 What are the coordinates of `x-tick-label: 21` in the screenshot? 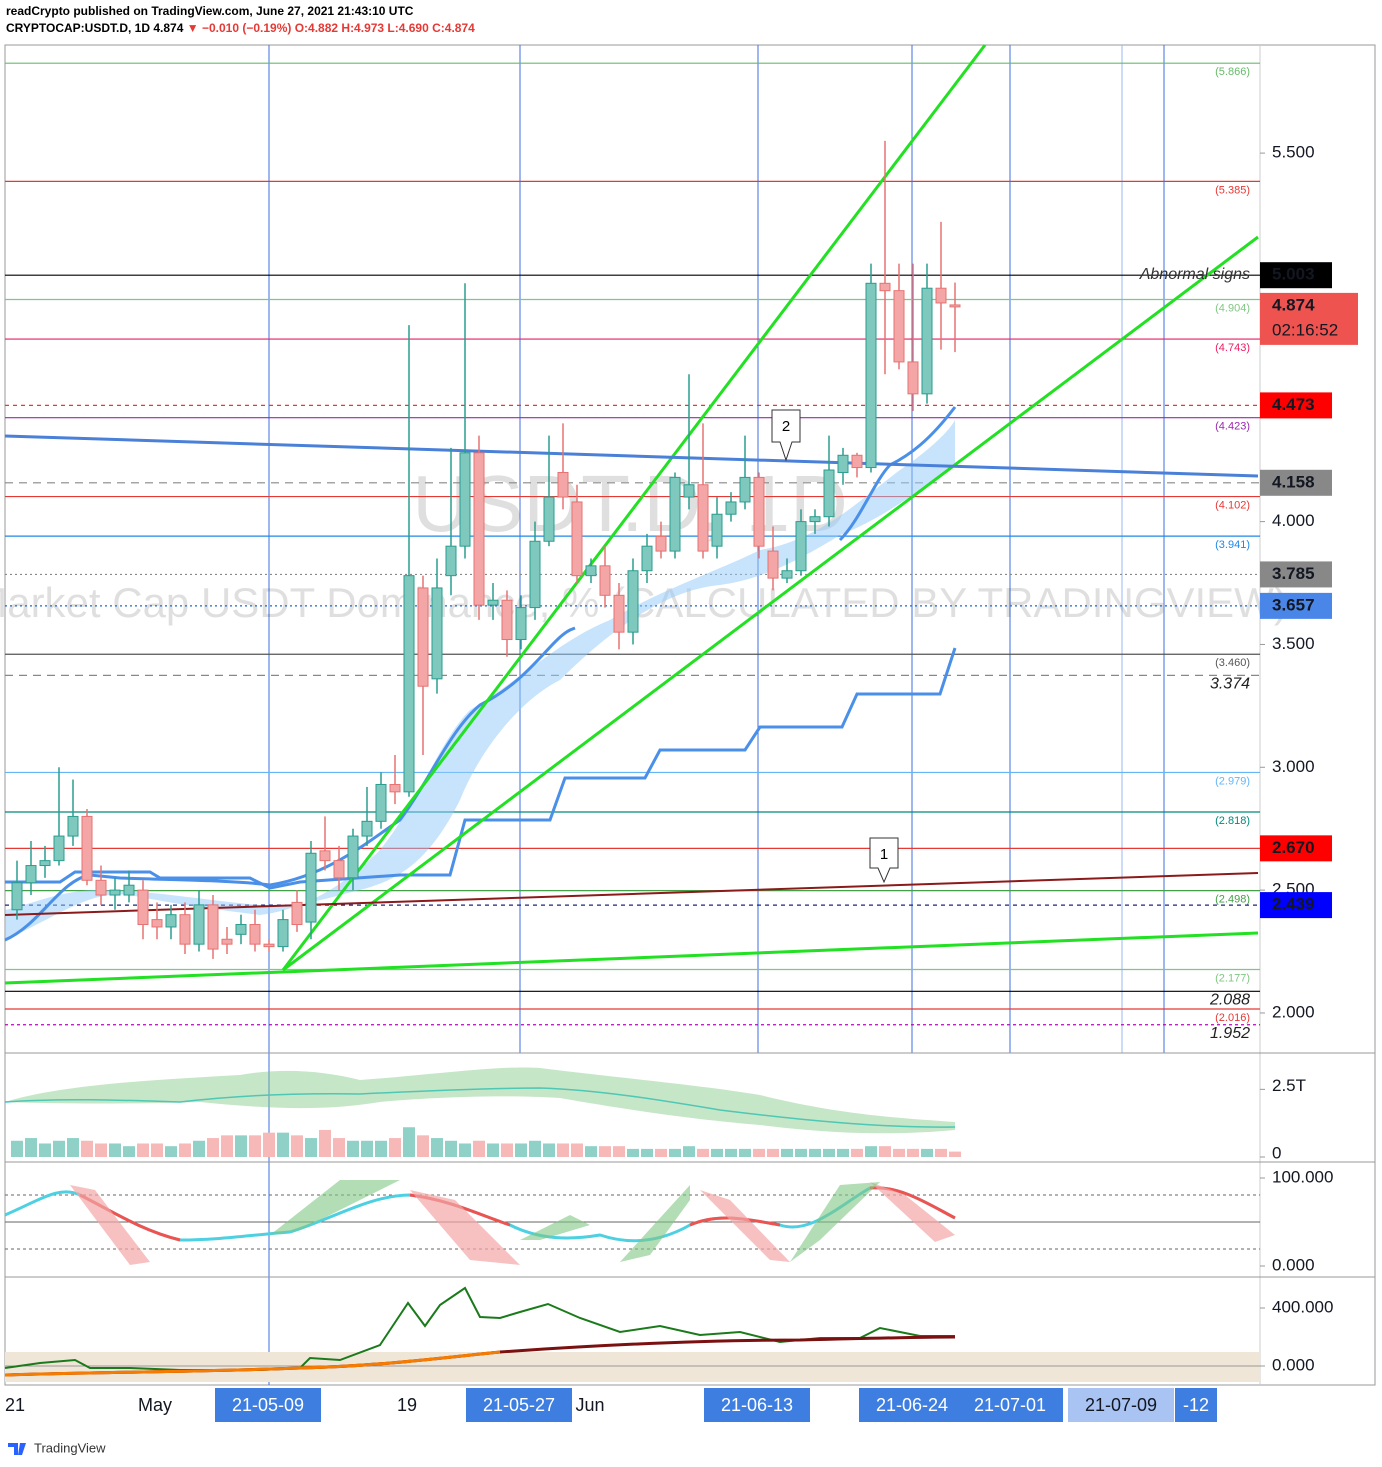 It's located at (15, 1405).